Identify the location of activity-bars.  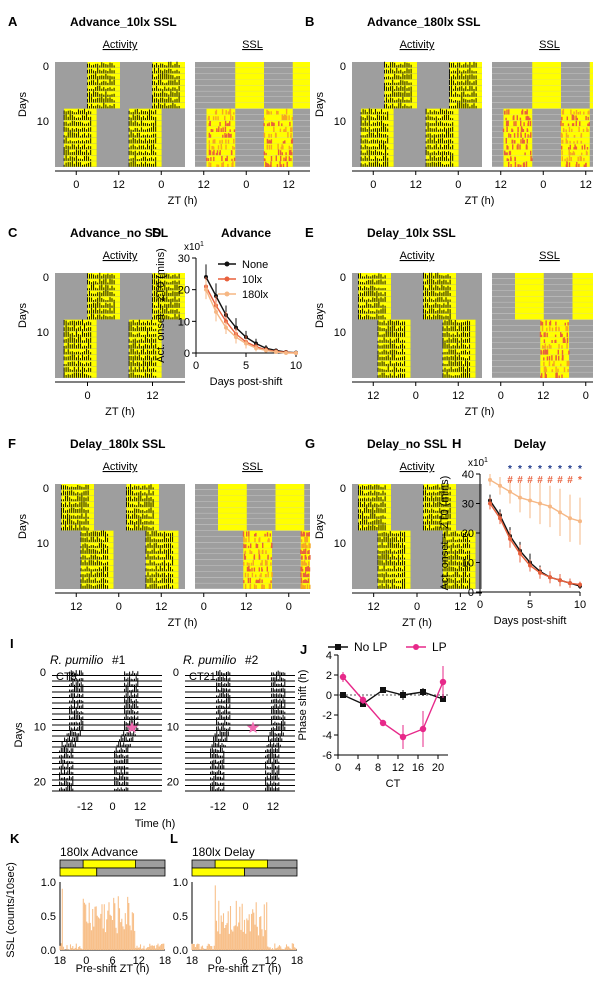
(414, 325).